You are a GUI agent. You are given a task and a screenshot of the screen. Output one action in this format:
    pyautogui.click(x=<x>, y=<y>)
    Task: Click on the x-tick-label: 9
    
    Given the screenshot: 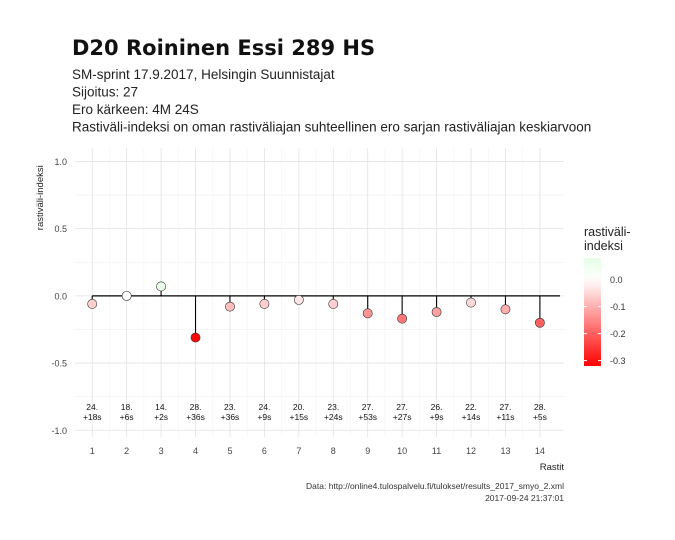 What is the action you would take?
    pyautogui.click(x=367, y=451)
    